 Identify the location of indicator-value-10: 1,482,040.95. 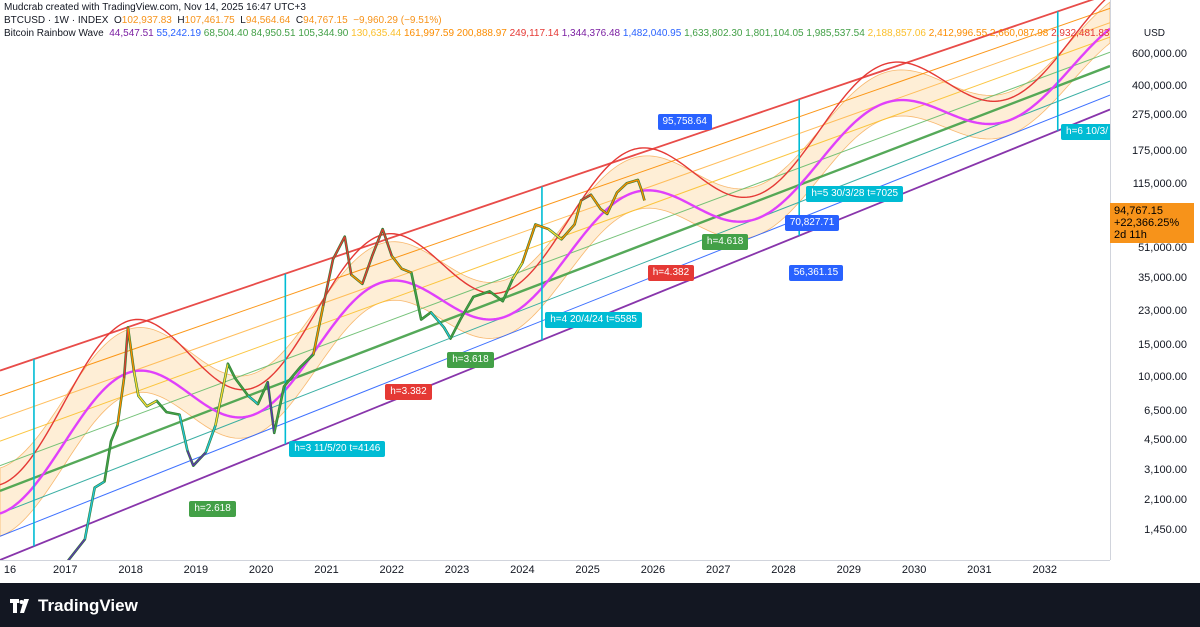
(653, 33).